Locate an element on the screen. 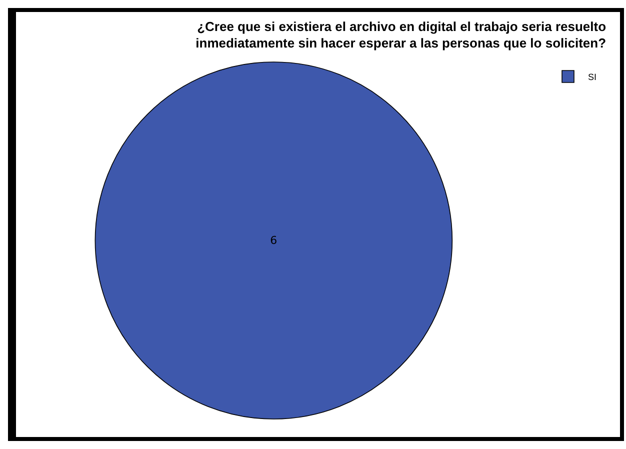 The width and height of the screenshot is (626, 449). legend-label: SI is located at coordinates (592, 77).